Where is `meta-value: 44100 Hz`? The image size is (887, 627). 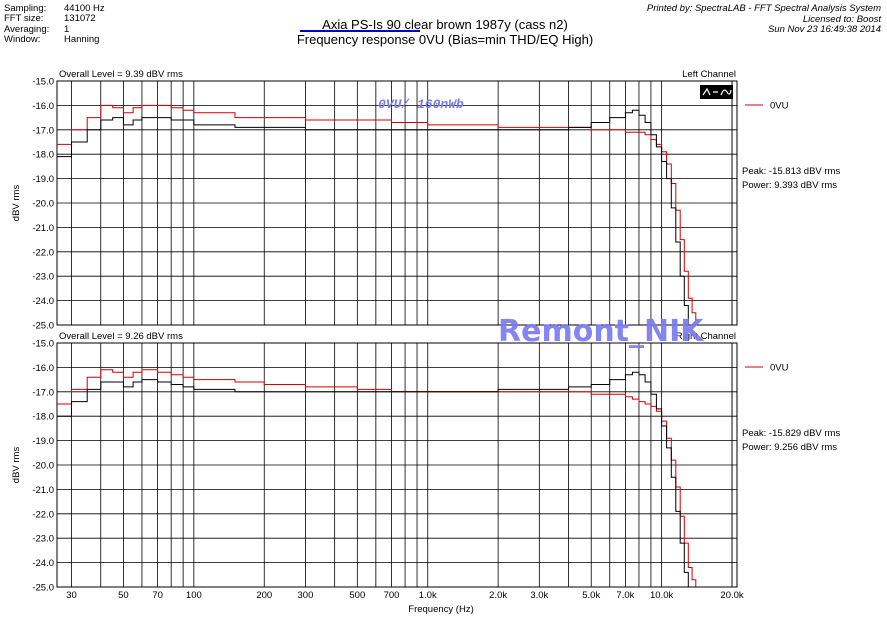
meta-value: 44100 Hz is located at coordinates (84, 8).